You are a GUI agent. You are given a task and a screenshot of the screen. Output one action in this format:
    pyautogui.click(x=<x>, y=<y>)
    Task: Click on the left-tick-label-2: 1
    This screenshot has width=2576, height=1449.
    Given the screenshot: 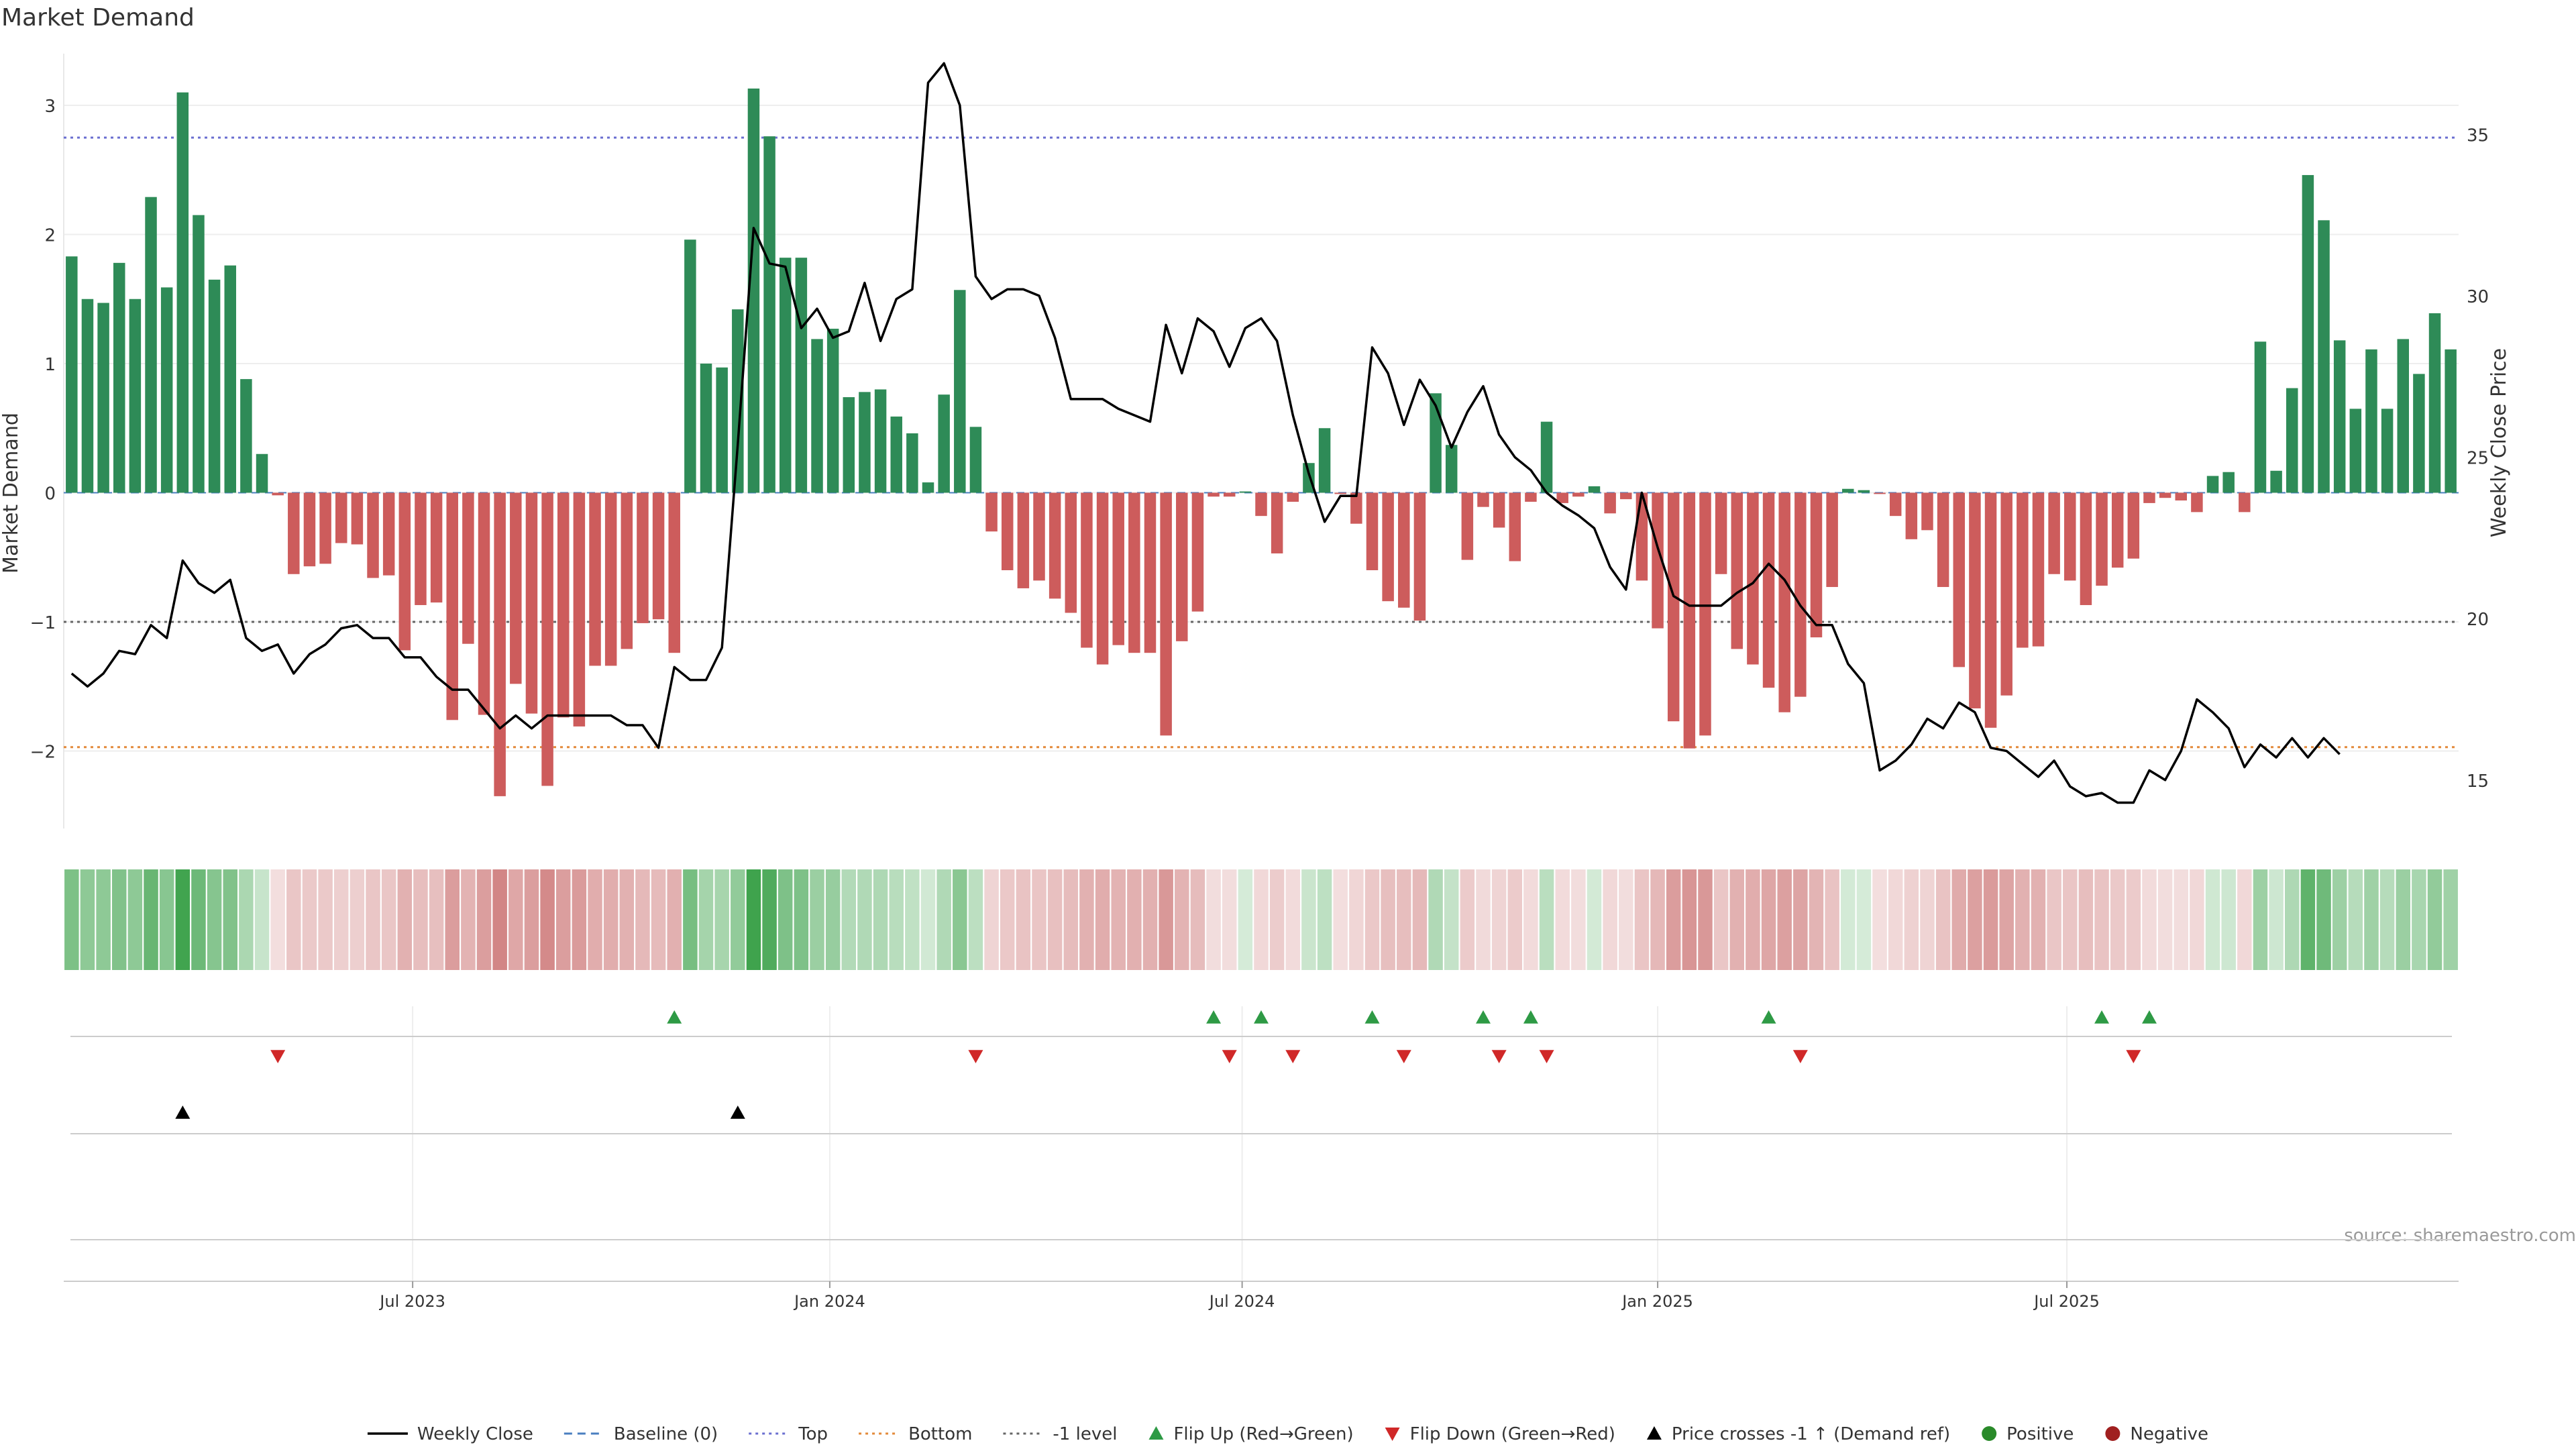 What is the action you would take?
    pyautogui.click(x=50, y=365)
    